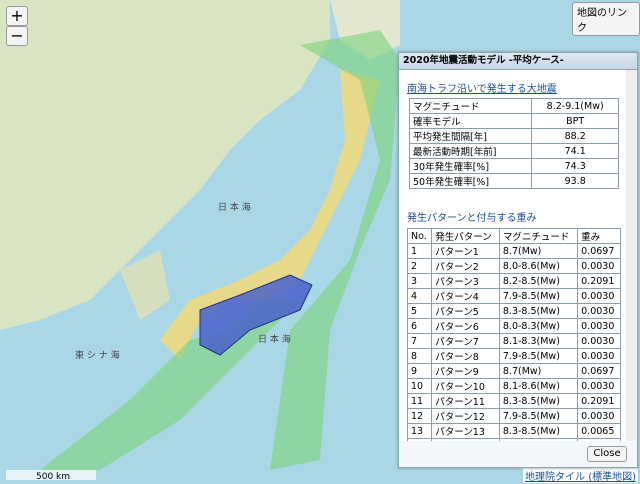  What do you see at coordinates (256, 315) in the screenshot?
I see `nankai-zone` at bounding box center [256, 315].